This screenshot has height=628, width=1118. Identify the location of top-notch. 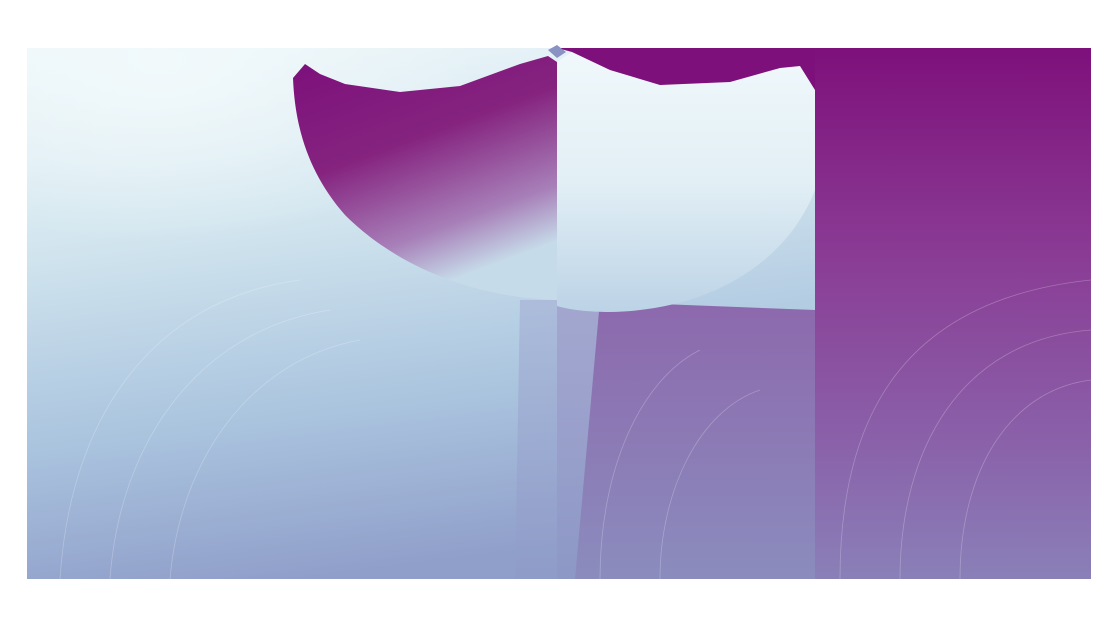
(557, 51).